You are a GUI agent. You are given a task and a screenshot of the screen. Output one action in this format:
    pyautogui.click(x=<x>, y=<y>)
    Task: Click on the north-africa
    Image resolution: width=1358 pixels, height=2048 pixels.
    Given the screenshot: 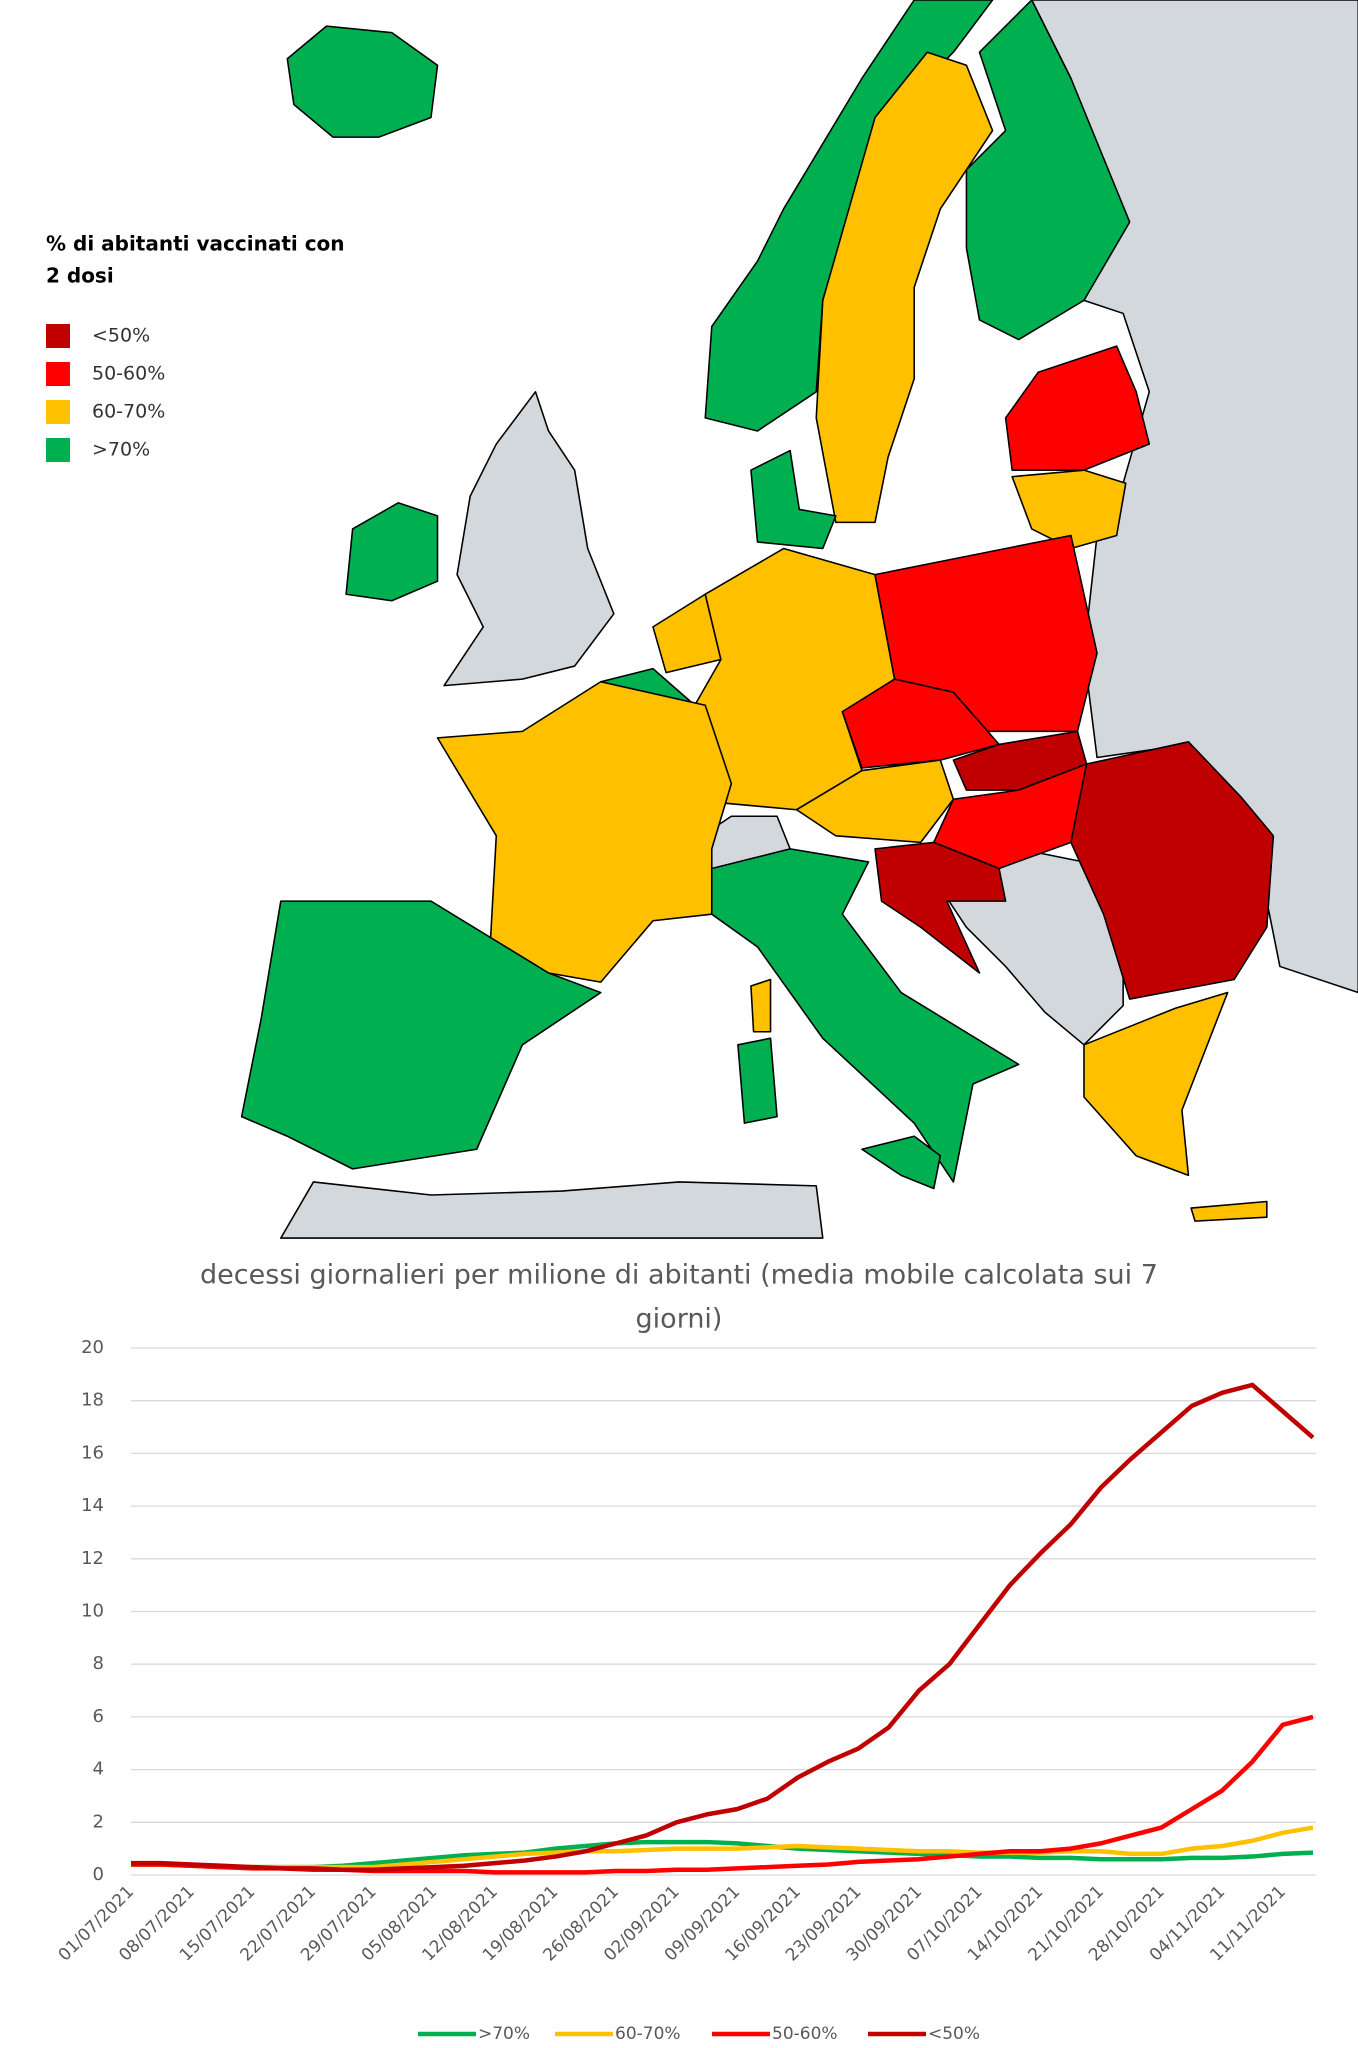 What is the action you would take?
    pyautogui.click(x=552, y=1210)
    